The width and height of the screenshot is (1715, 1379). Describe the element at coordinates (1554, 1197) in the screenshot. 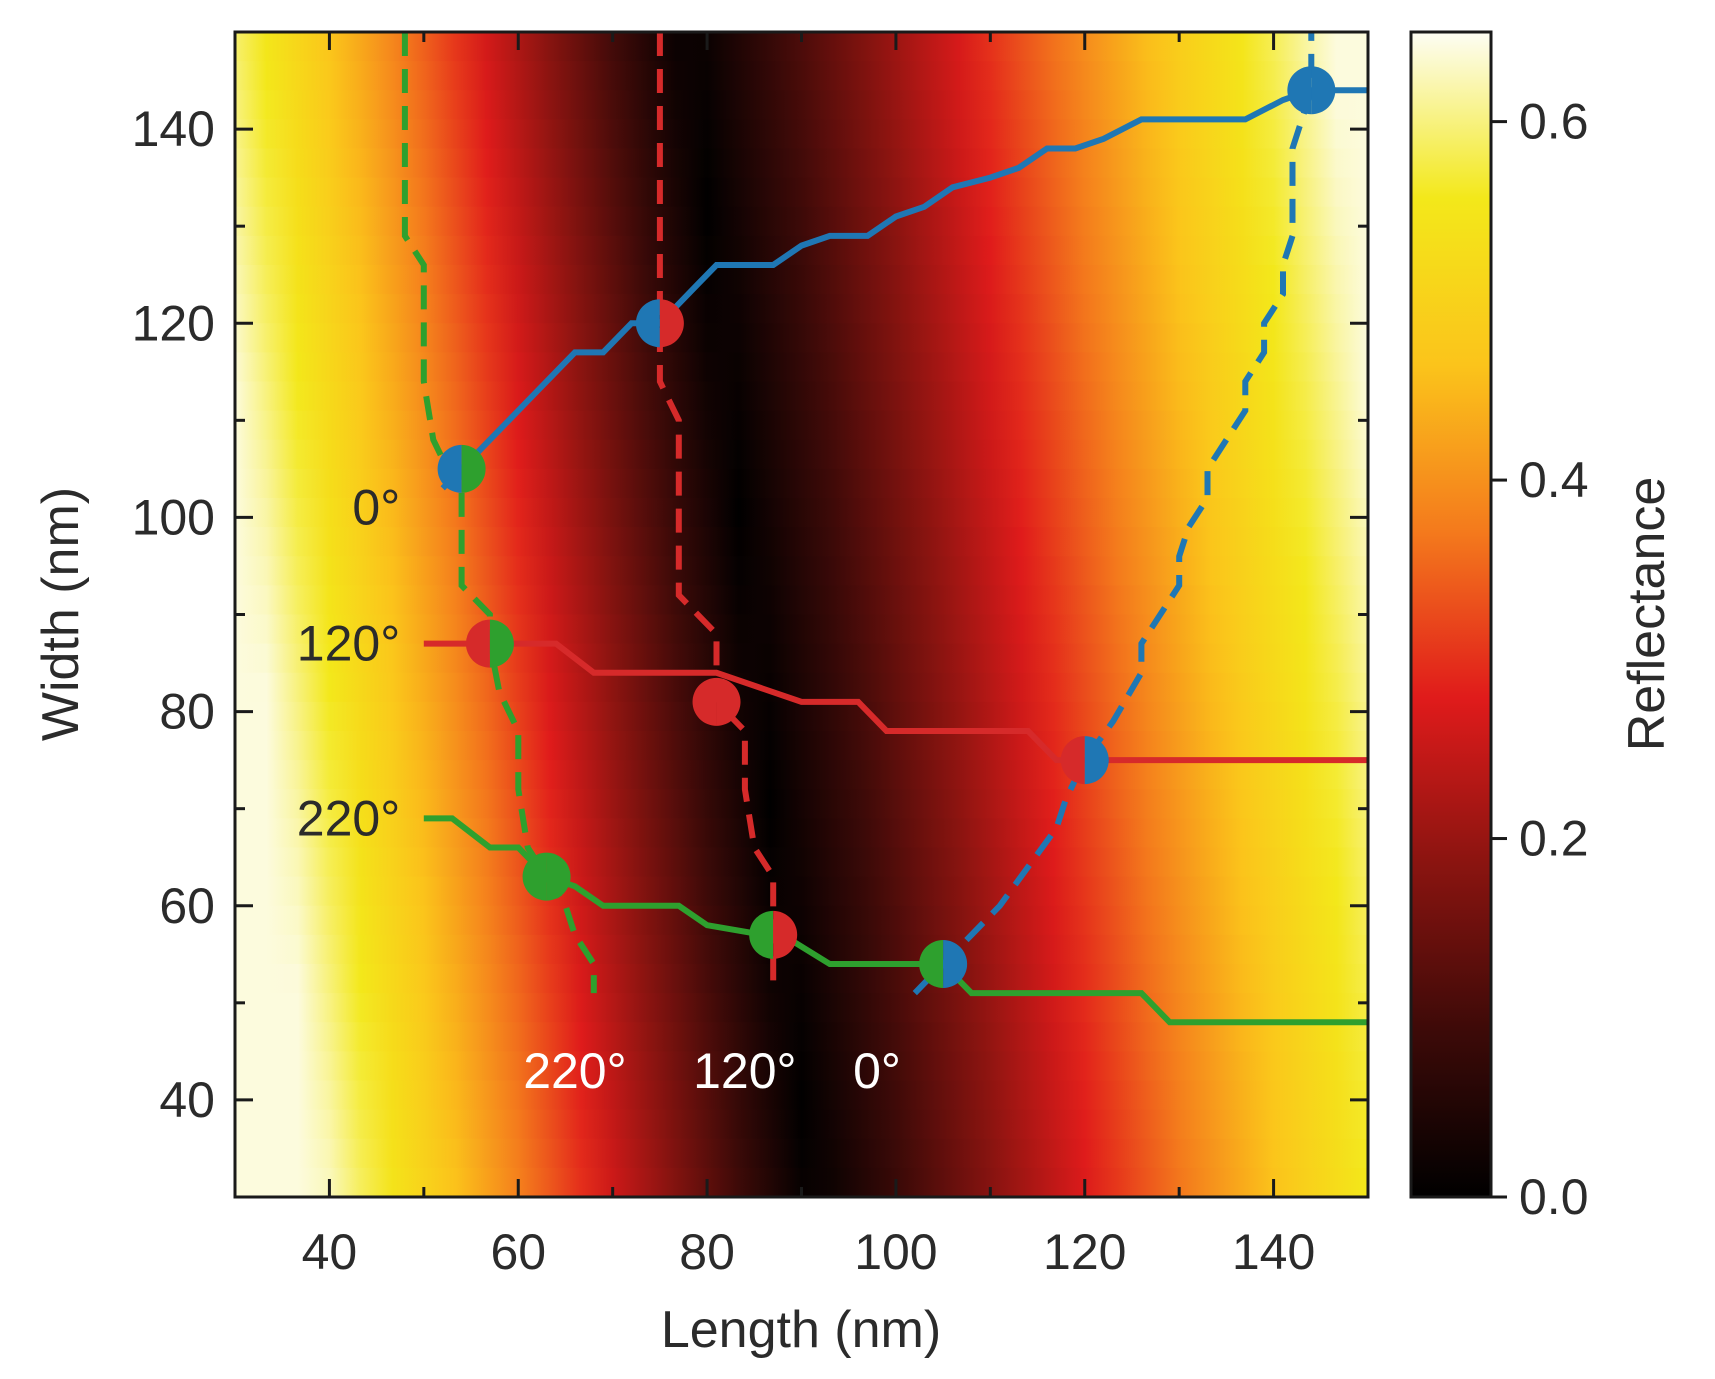

I see `colorbar-tick-label: 0.0` at that location.